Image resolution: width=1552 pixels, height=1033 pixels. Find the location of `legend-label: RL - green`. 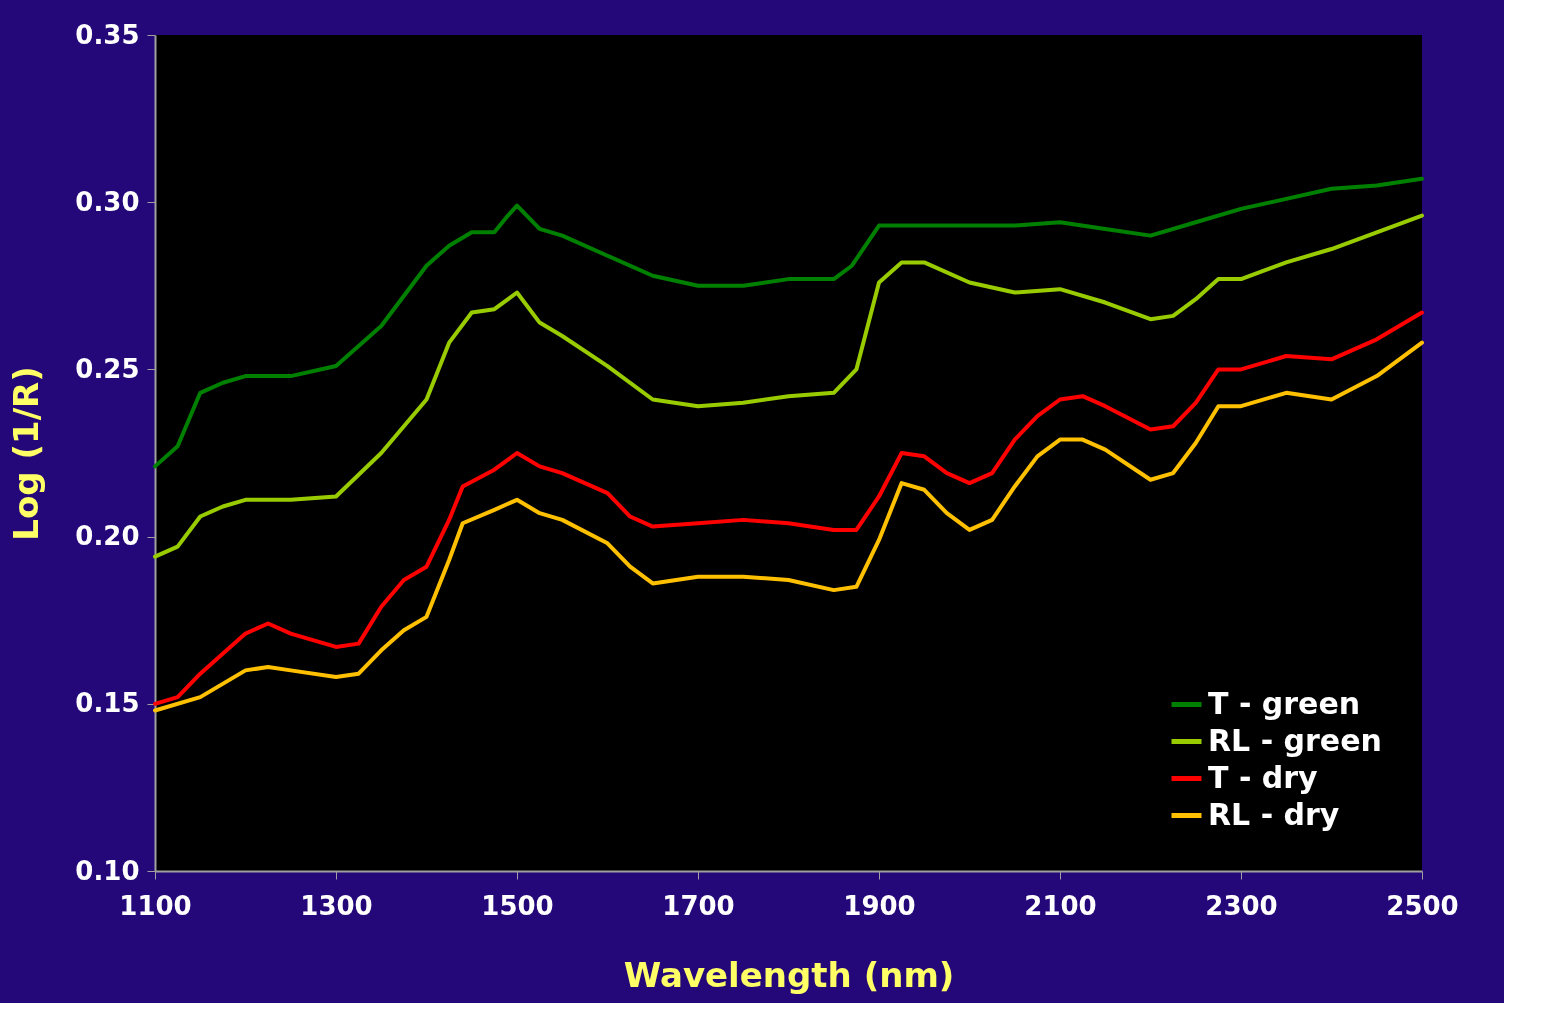

legend-label: RL - green is located at coordinates (1295, 740).